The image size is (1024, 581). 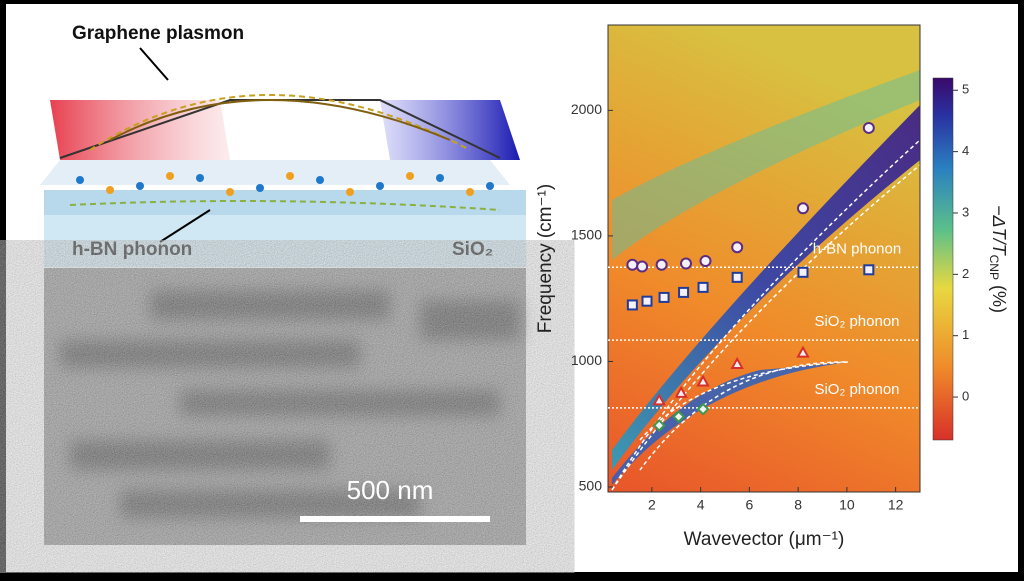 I want to click on colorbar-tick-label: 0, so click(x=965, y=395).